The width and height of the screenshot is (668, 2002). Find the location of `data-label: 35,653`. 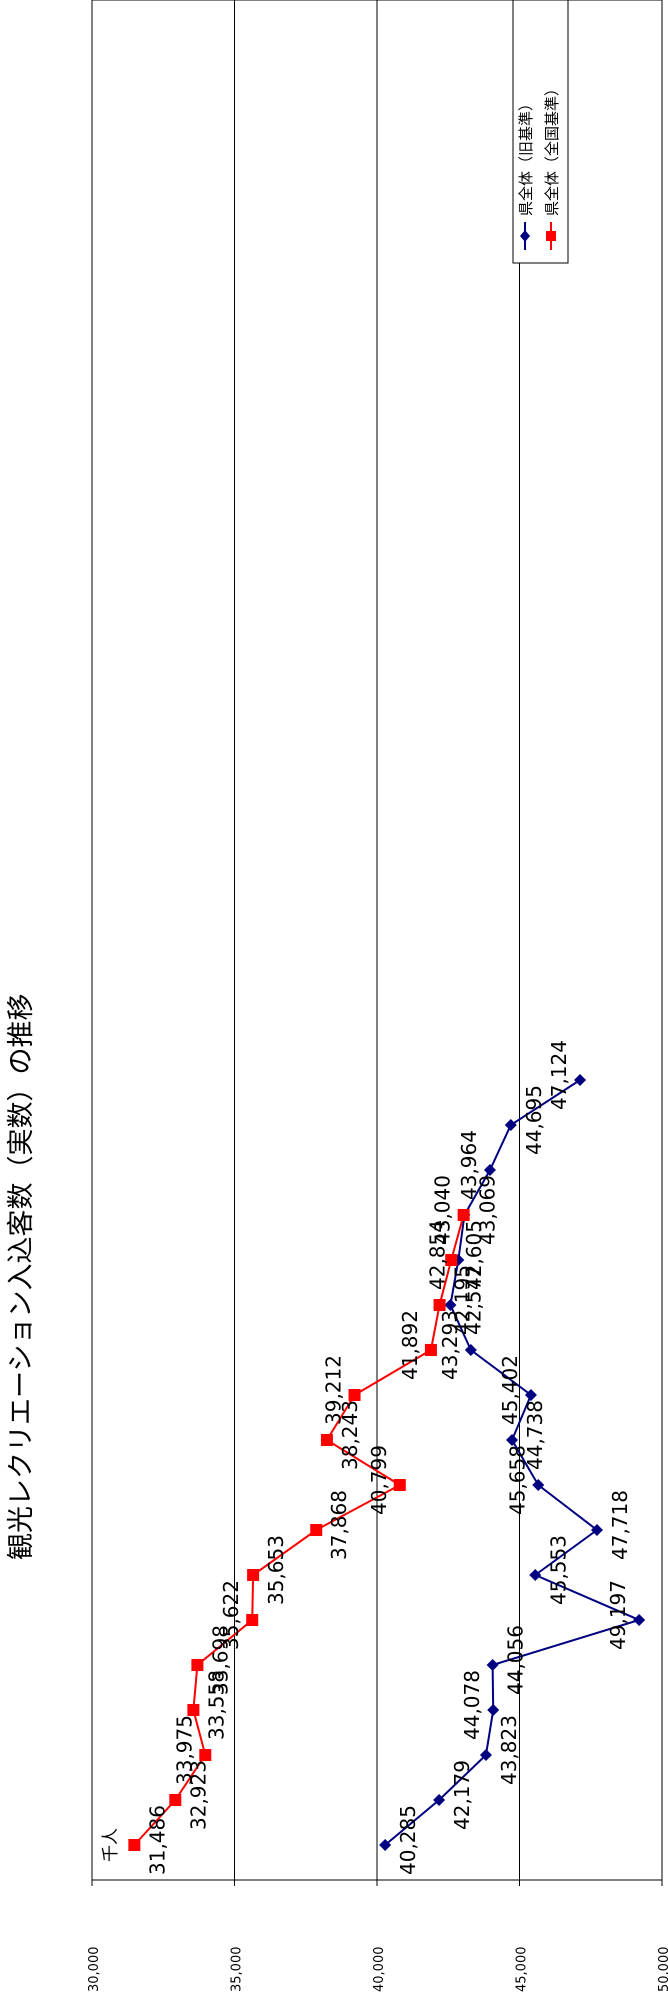

data-label: 35,653 is located at coordinates (276, 1570).